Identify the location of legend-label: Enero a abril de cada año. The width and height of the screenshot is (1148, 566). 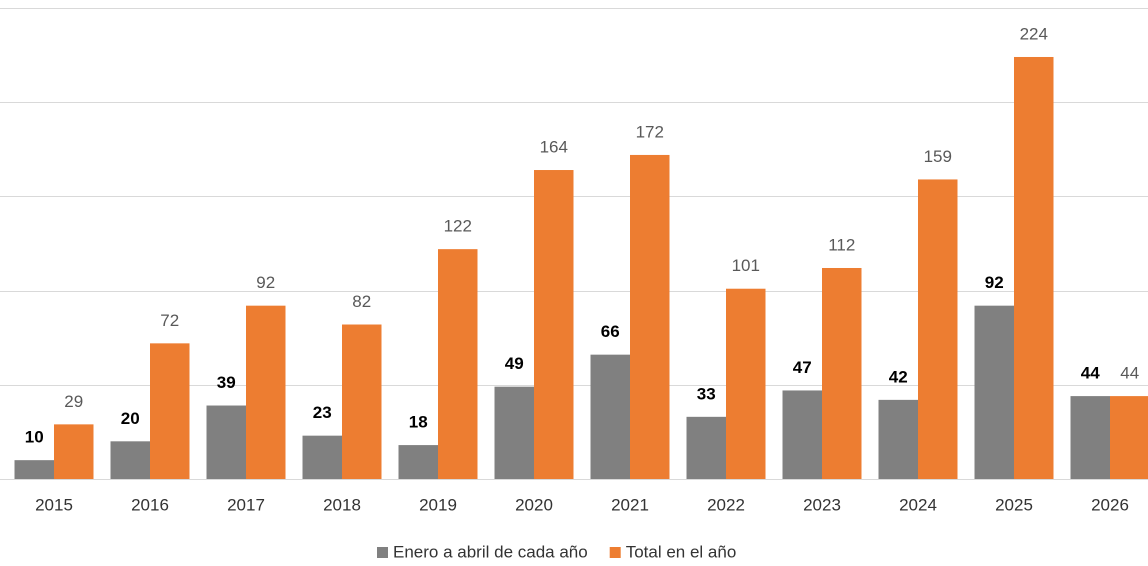
(490, 551).